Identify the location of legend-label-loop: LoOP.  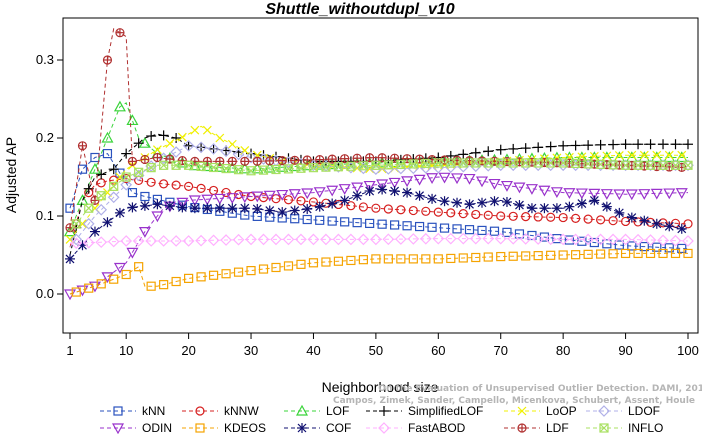
(561, 411).